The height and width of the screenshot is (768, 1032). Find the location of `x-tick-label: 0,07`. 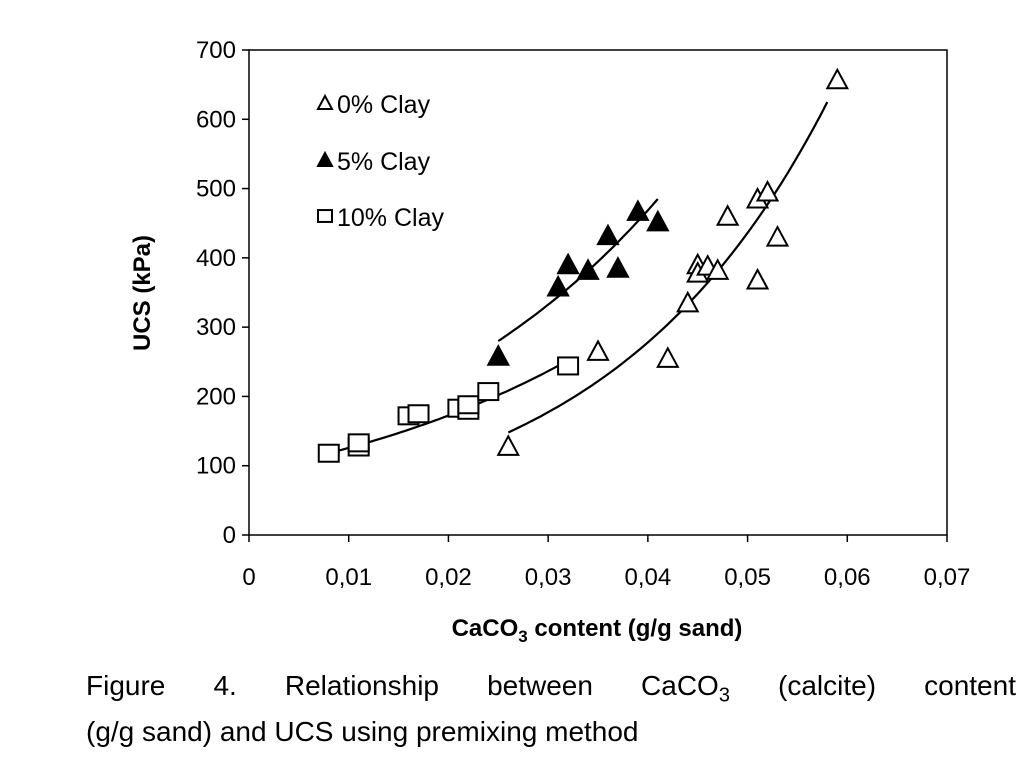

x-tick-label: 0,07 is located at coordinates (947, 577).